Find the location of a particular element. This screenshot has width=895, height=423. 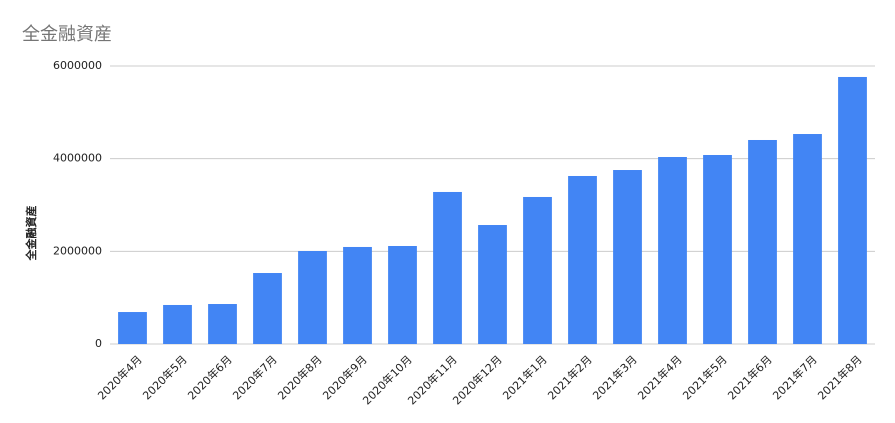

x-tick-label: 2021年6月 is located at coordinates (750, 377).